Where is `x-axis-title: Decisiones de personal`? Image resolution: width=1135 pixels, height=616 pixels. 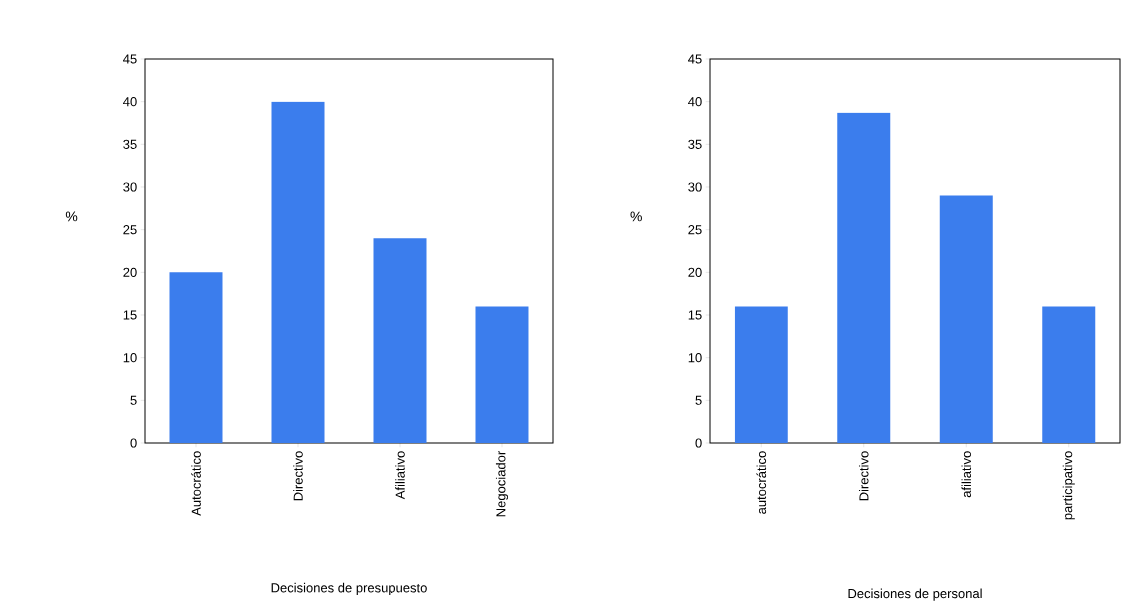
x-axis-title: Decisiones de personal is located at coordinates (915, 594).